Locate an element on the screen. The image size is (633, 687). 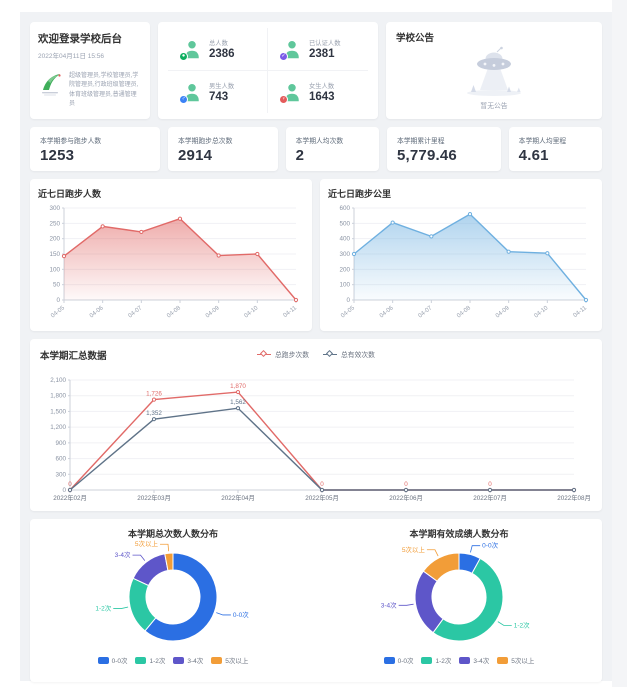
legend-item-valid-runs: 总有效次数 is located at coordinates (349, 354).